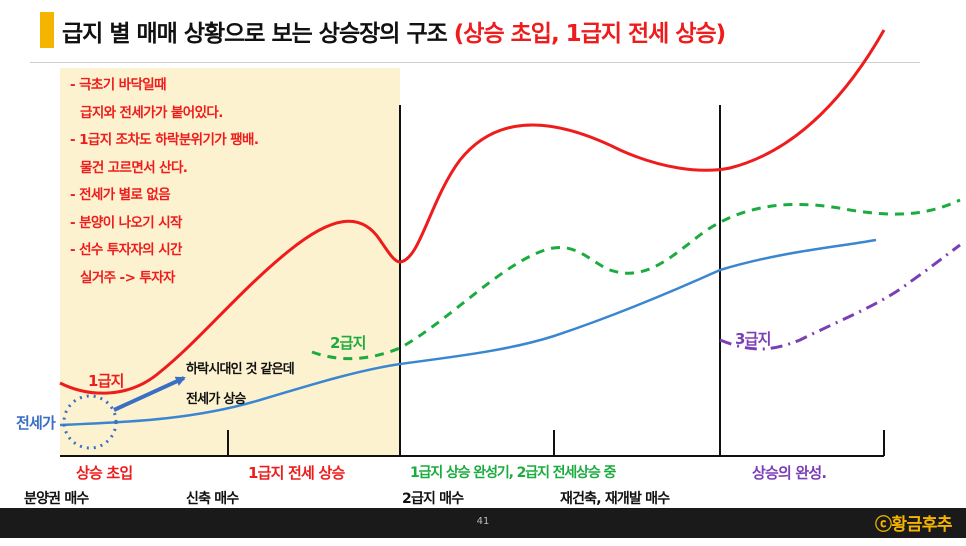 This screenshot has height=546, width=966. I want to click on phase-label: 1급지 전세 상승, so click(296, 473).